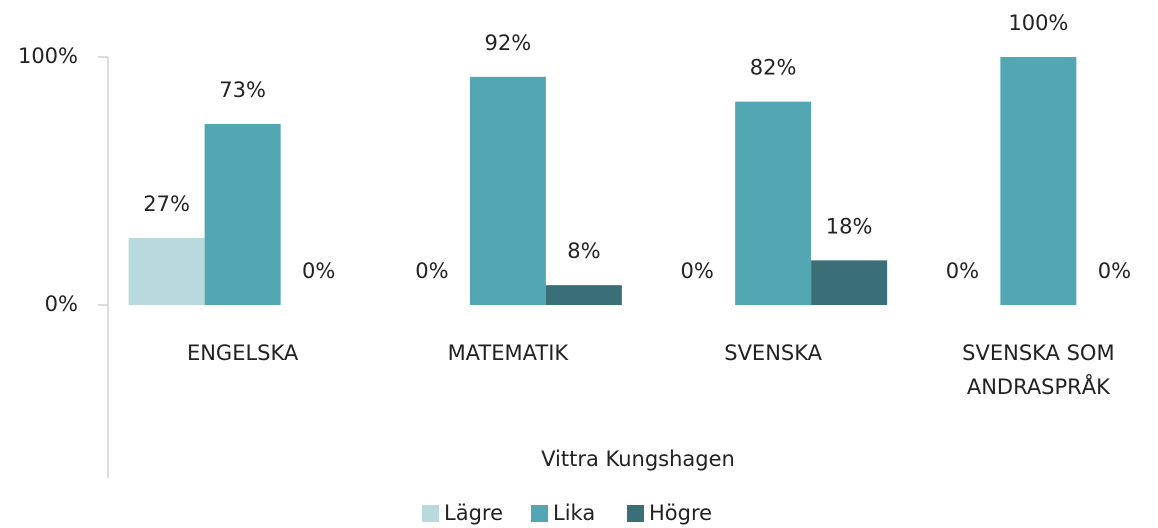 Image resolution: width=1158 pixels, height=528 pixels. I want to click on legend-label: Lägre, so click(473, 513).